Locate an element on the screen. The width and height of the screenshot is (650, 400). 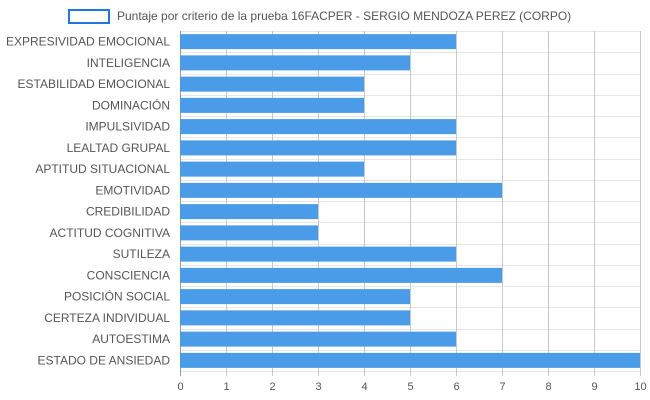
category-label: LEALTAD GRUPAL is located at coordinates (119, 148).